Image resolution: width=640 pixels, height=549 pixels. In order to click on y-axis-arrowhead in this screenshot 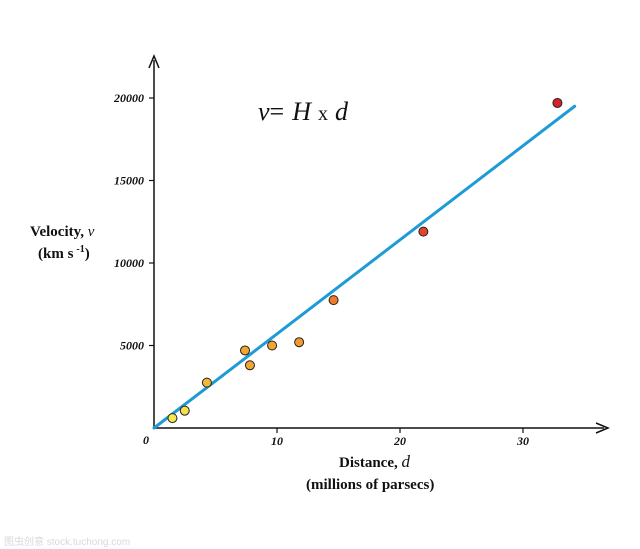, I will do `click(154, 61)`.